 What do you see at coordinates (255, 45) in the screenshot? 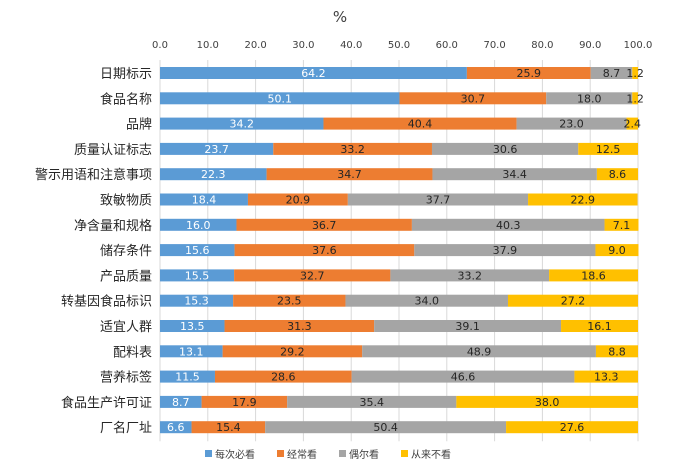
I see `x-tick-label: 20.0` at bounding box center [255, 45].